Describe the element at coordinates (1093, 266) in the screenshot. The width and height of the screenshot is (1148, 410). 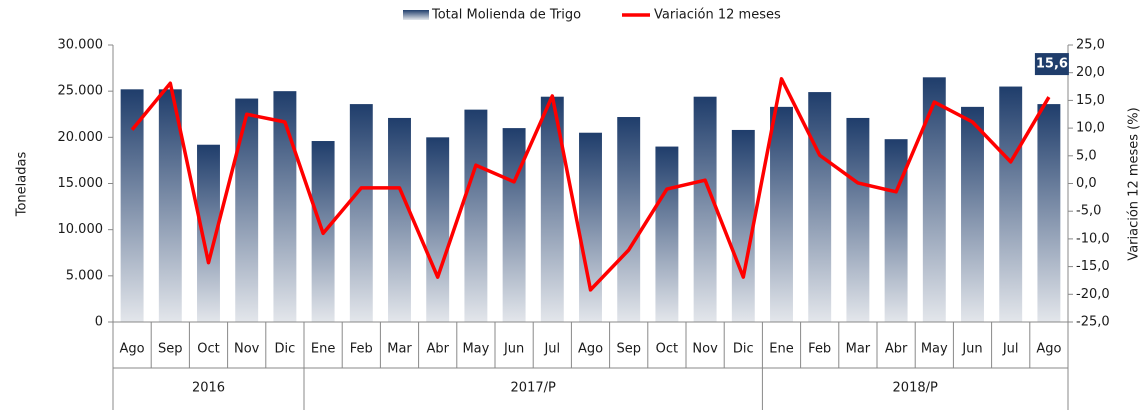
I see `y2-tick-label: -15,0` at that location.